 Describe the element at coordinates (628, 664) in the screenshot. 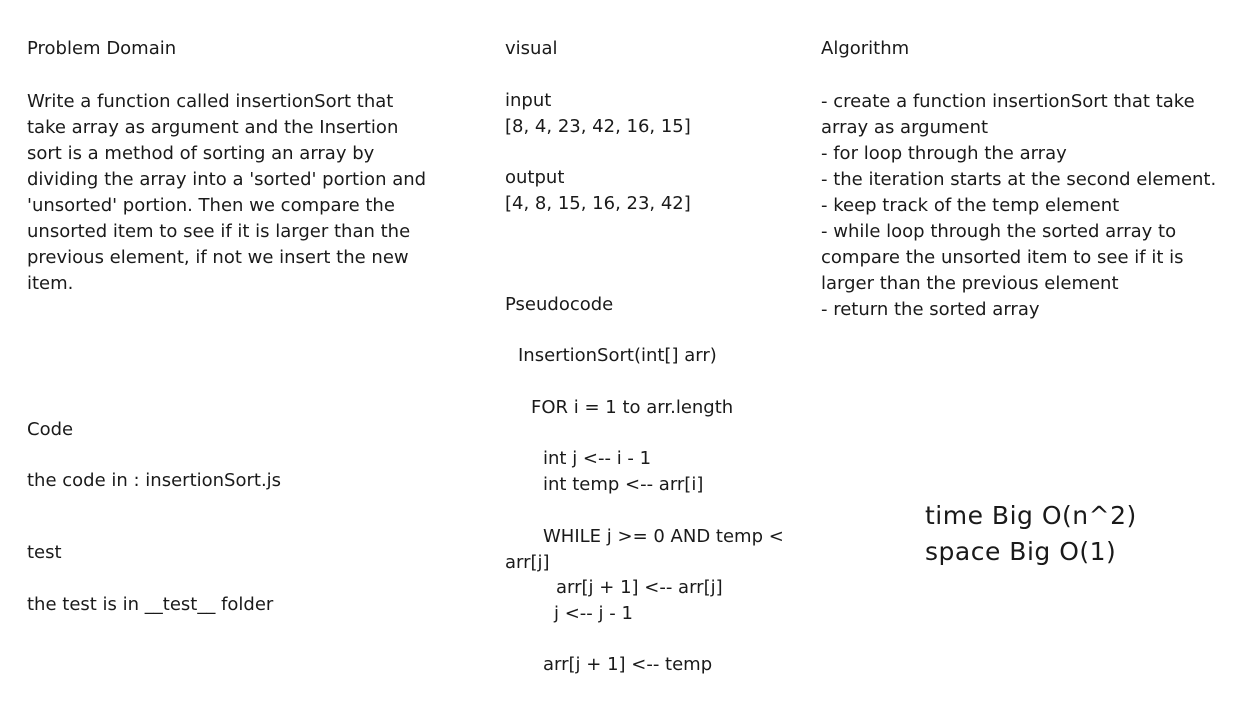

I see `pseudocode-line: arr[j + 1] <-- temp` at that location.